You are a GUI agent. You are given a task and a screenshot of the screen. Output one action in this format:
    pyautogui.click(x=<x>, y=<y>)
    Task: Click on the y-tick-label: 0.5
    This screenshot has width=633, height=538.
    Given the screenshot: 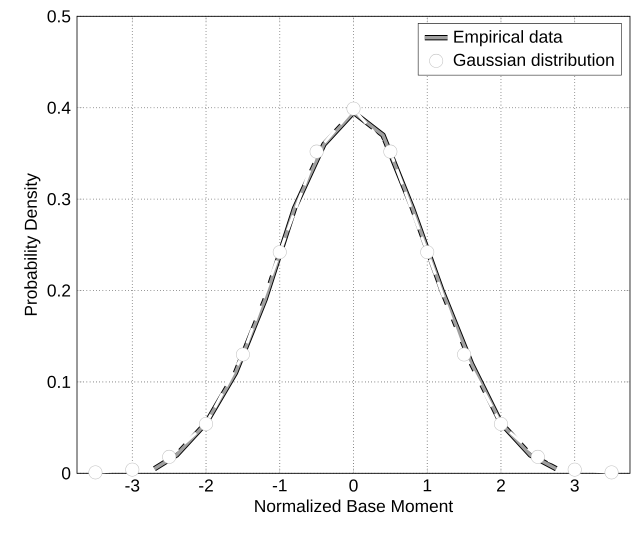 What is the action you would take?
    pyautogui.click(x=59, y=16)
    